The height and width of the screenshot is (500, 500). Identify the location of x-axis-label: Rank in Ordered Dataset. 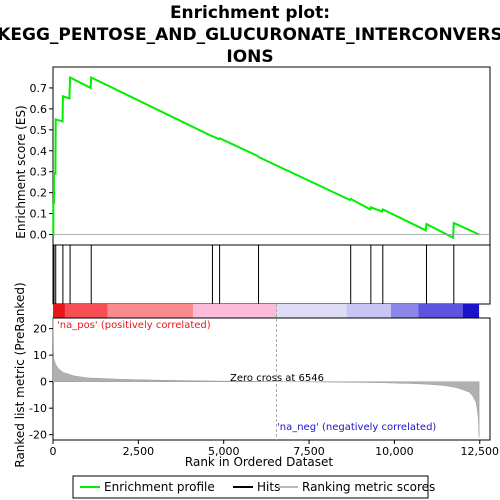
(259, 462).